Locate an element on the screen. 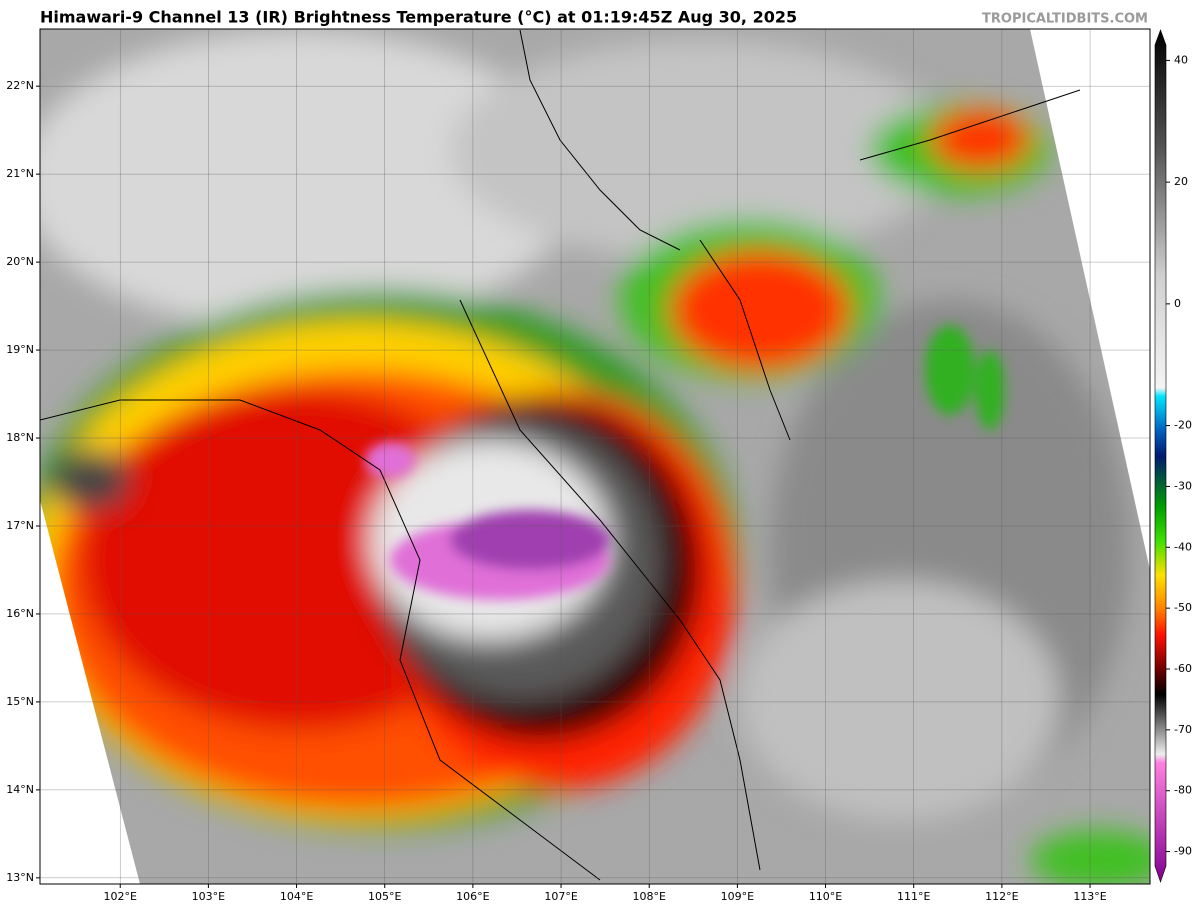 The image size is (1200, 906). lon-label: 110°E is located at coordinates (825, 896).